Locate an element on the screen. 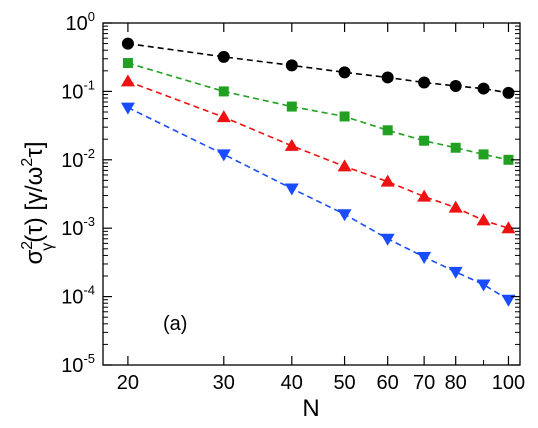 Image resolution: width=538 pixels, height=428 pixels. svg-text:σ2γ(τ) [γ/ω2τ]: σ2 γ(τ) [γ/ω2τ] is located at coordinates (37, 203).